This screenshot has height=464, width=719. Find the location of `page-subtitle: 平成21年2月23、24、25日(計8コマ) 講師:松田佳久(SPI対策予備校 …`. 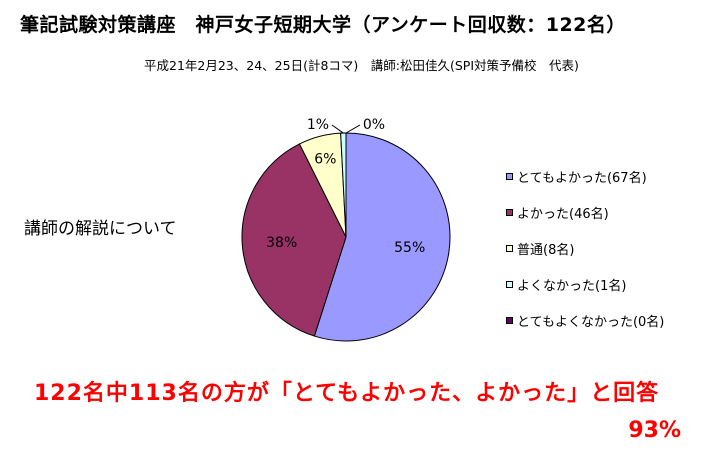

page-subtitle: 平成21年2月23、24、25日(計8コマ) 講師:松田佳久(SPI対策予備校 … is located at coordinates (361, 65).